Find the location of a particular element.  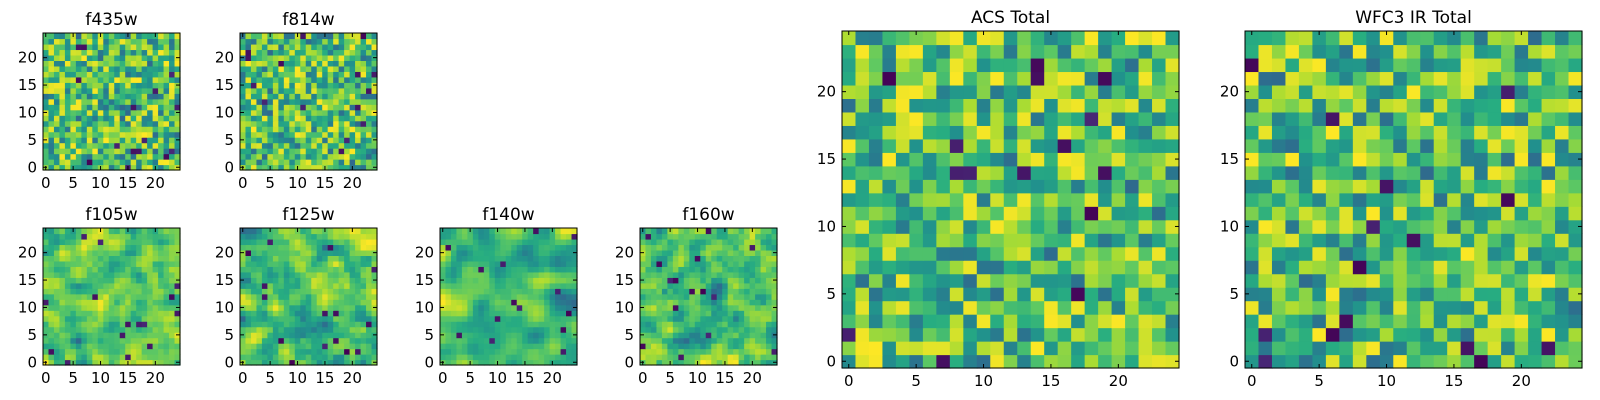

plot-frame is located at coordinates (308, 296).